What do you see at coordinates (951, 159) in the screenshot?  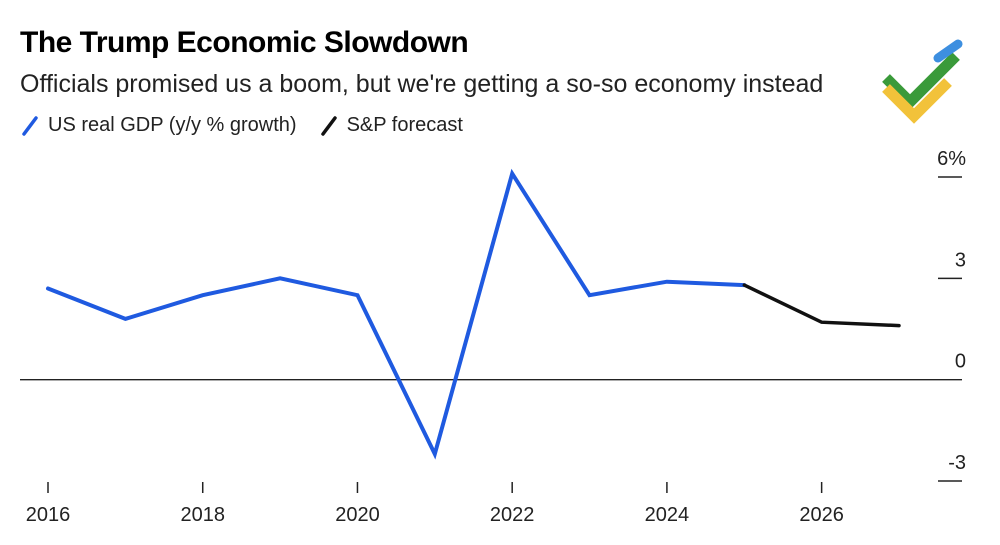 I see `y-tick-label: 6%` at bounding box center [951, 159].